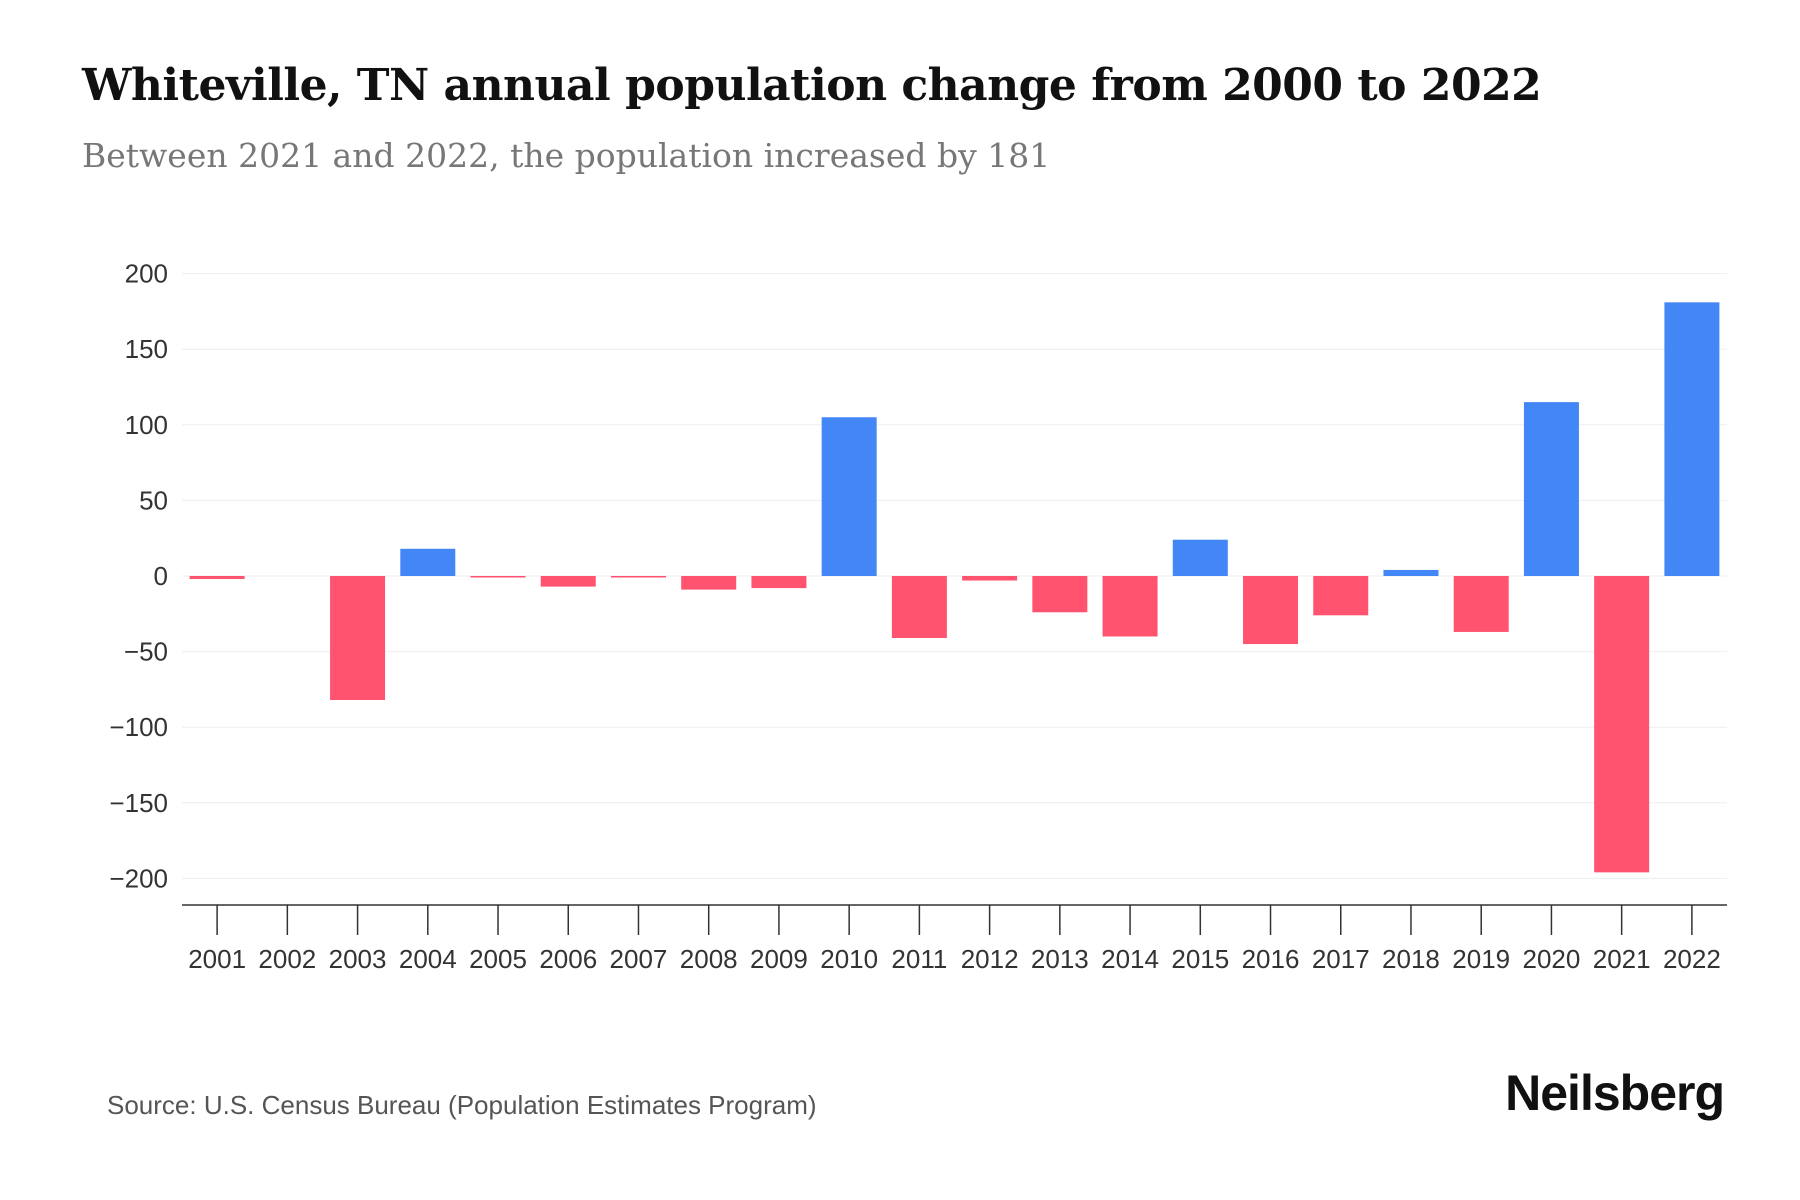 The width and height of the screenshot is (1800, 1200). Describe the element at coordinates (638, 577) in the screenshot. I see `bar-2007` at that location.